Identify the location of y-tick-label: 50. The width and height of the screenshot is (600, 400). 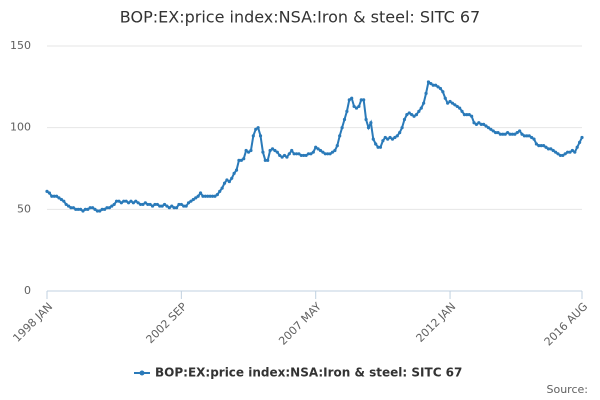
(24, 208).